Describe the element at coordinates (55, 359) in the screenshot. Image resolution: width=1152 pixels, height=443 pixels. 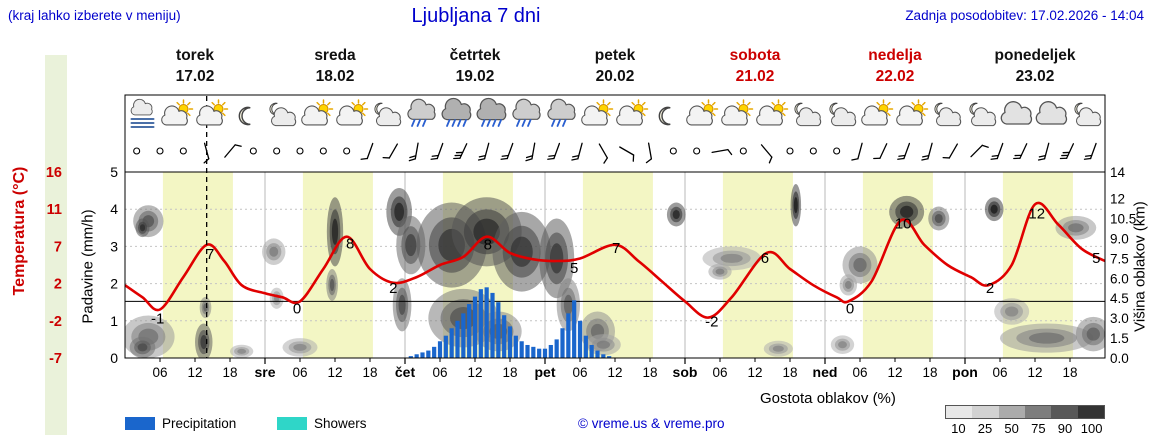
I see `temp-axis-tick: -7` at that location.